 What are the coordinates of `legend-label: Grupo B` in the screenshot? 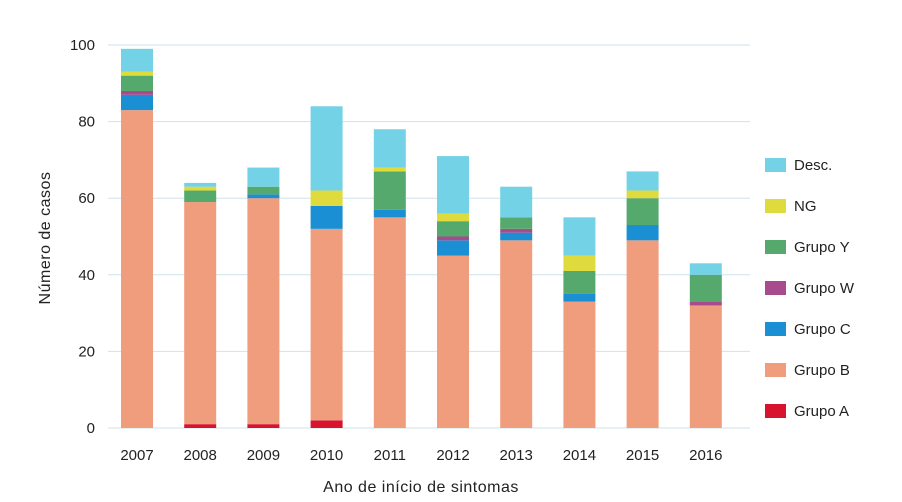 It's located at (822, 370).